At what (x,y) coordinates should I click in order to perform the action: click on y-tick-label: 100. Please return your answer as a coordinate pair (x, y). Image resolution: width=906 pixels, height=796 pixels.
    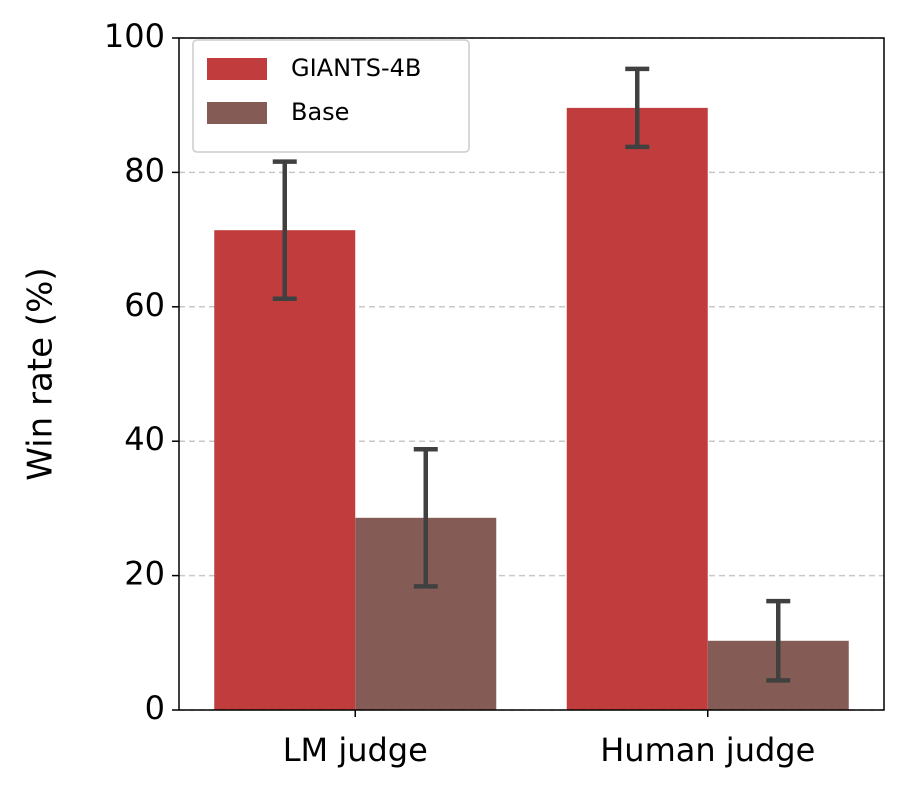
    Looking at the image, I should click on (134, 36).